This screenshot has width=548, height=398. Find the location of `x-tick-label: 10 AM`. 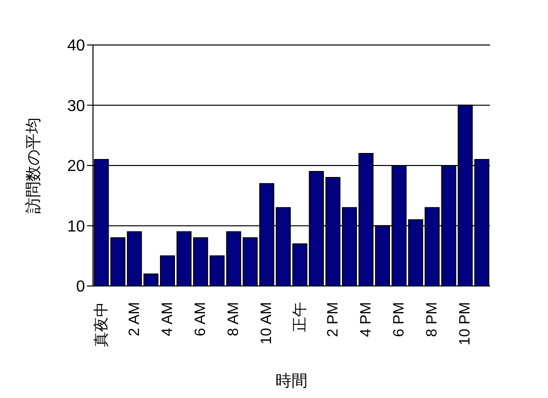

x-tick-label: 10 AM is located at coordinates (267, 323).